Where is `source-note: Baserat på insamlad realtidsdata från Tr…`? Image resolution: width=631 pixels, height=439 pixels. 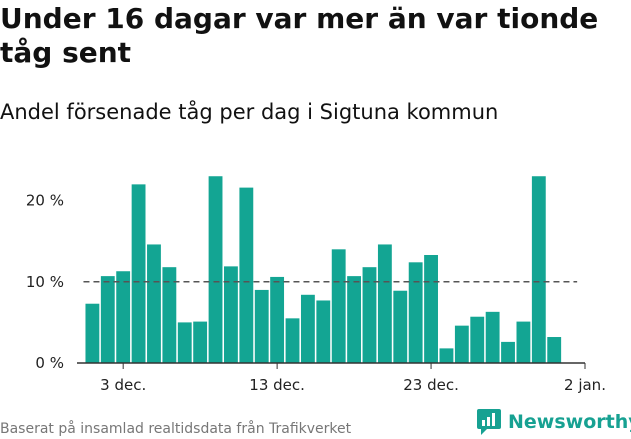 source-note: Baserat på insamlad realtidsdata från Tr… is located at coordinates (176, 429).